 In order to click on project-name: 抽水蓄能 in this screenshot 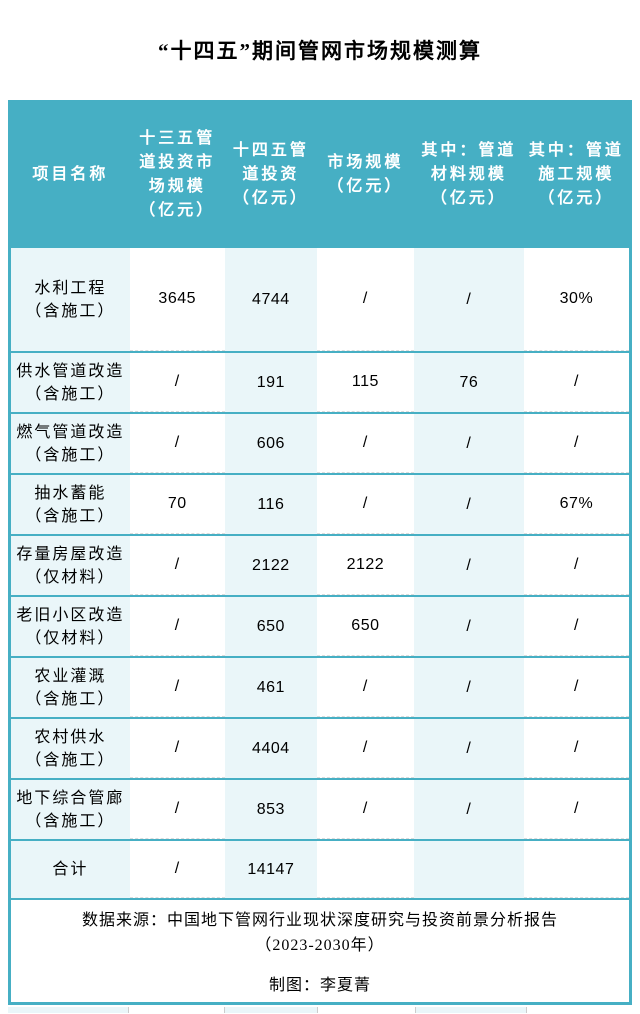, I will do `click(70, 493)`.